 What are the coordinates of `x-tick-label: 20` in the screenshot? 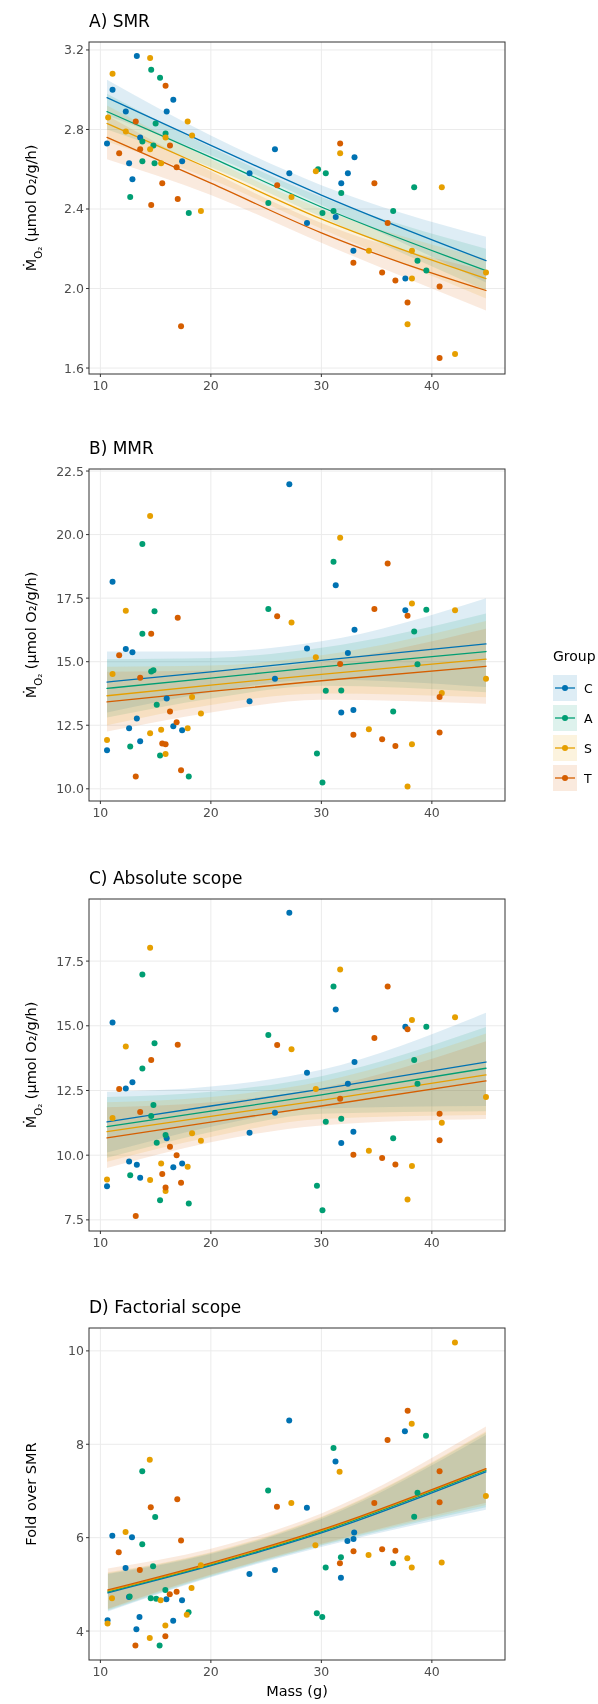 It's located at (210, 812).